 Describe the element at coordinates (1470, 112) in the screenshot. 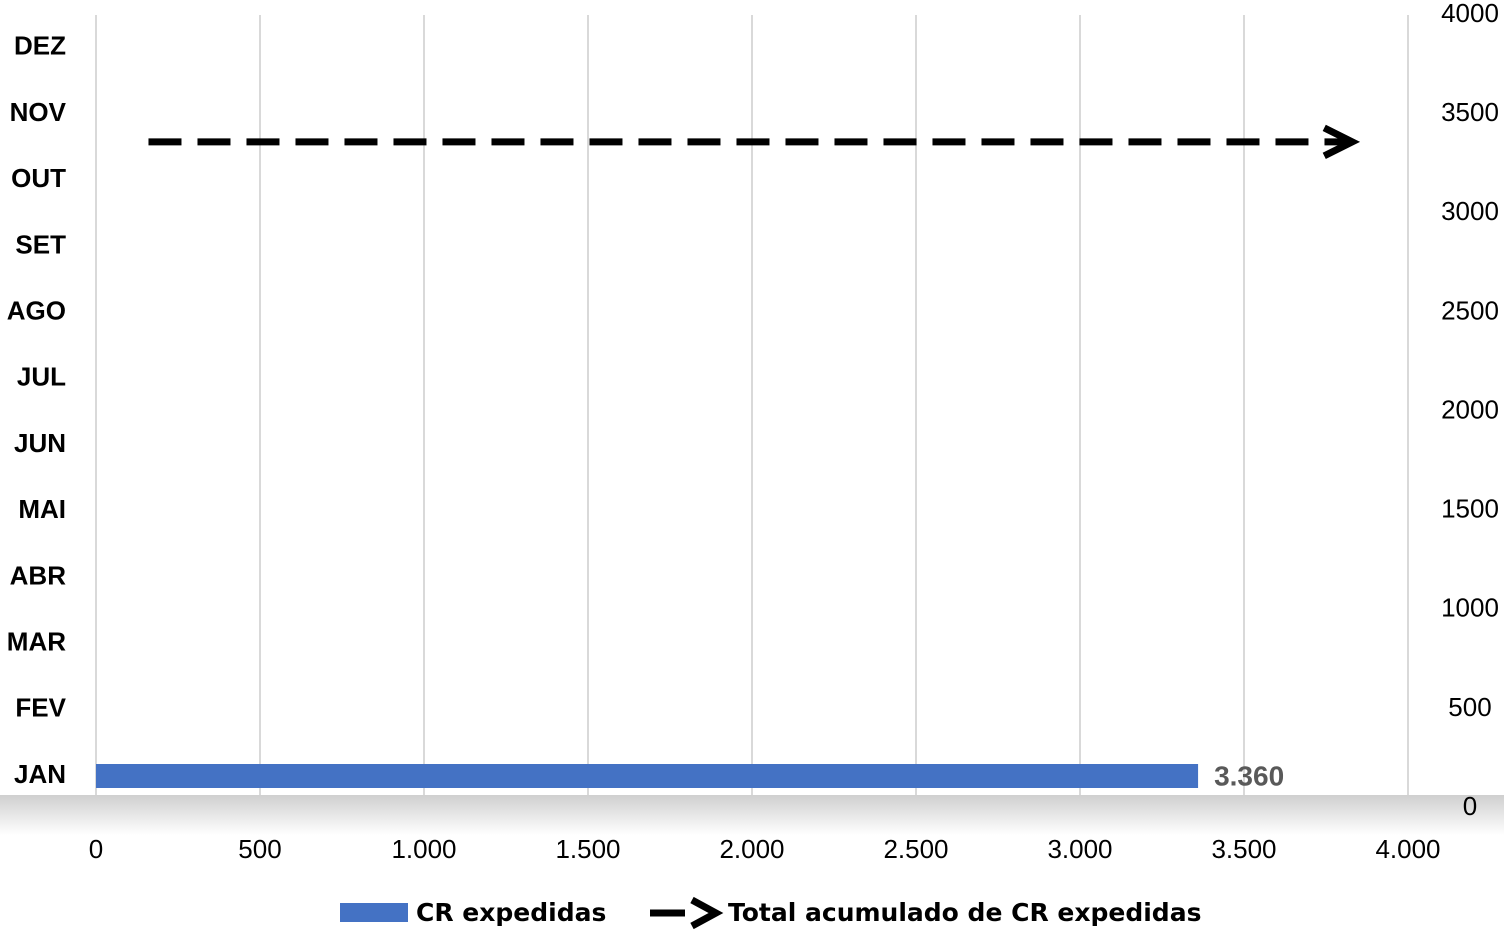

I see `y2-tick-label: 3500` at that location.